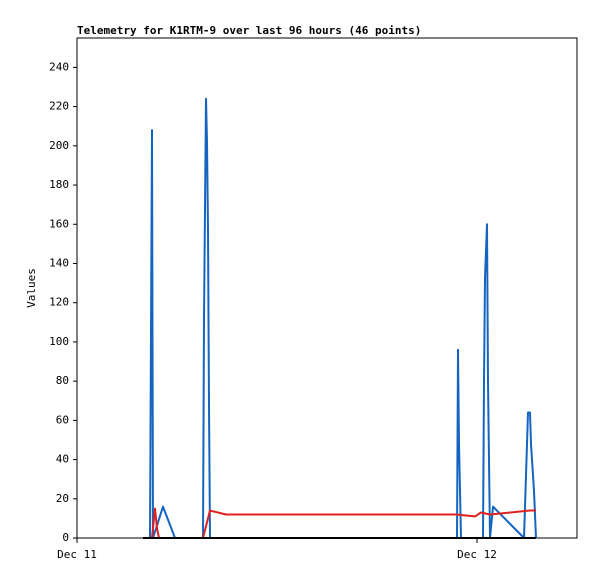 The height and width of the screenshot is (579, 597). What do you see at coordinates (77, 554) in the screenshot?
I see `x-tick-label: Dec 11` at bounding box center [77, 554].